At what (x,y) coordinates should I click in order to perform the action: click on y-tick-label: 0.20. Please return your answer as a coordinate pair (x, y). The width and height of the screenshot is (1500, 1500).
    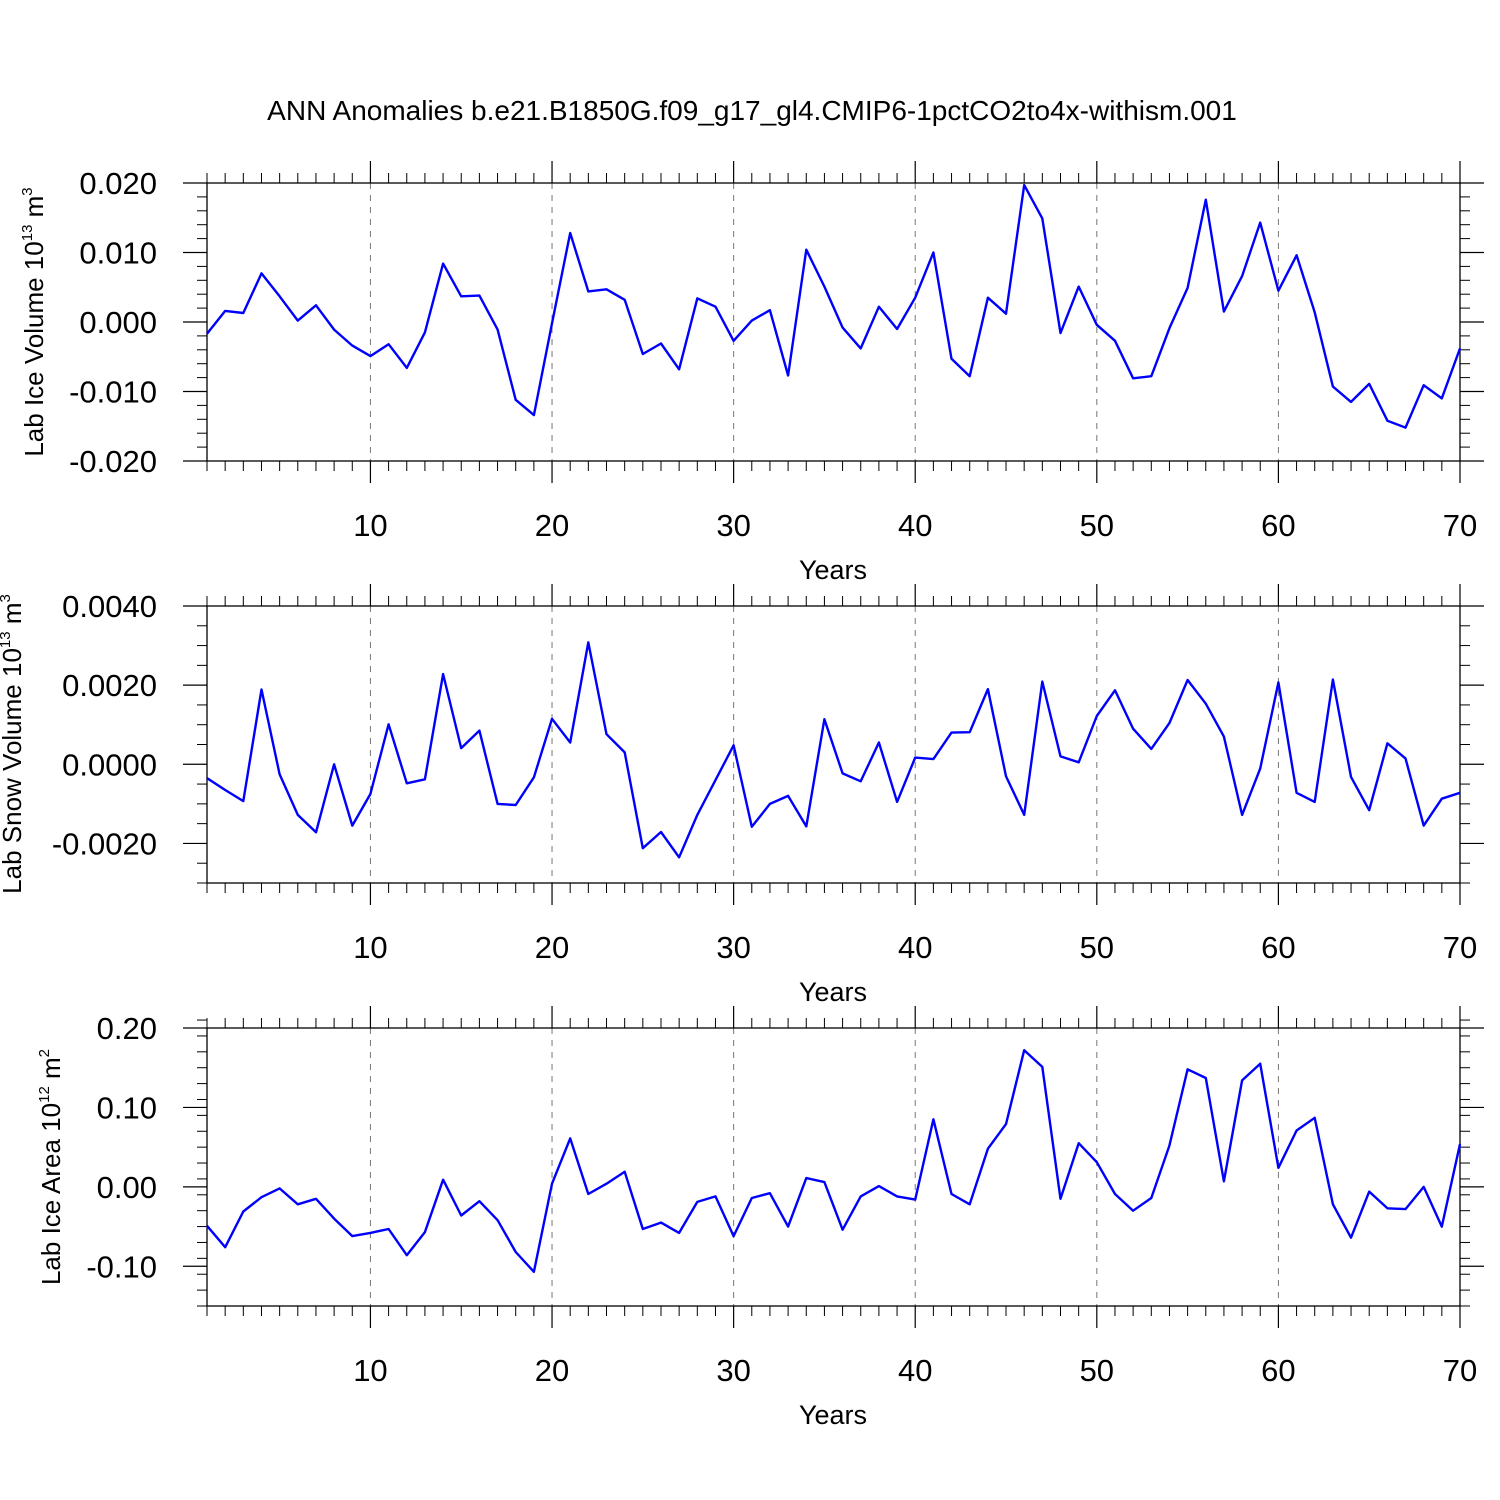
    Looking at the image, I should click on (127, 1028).